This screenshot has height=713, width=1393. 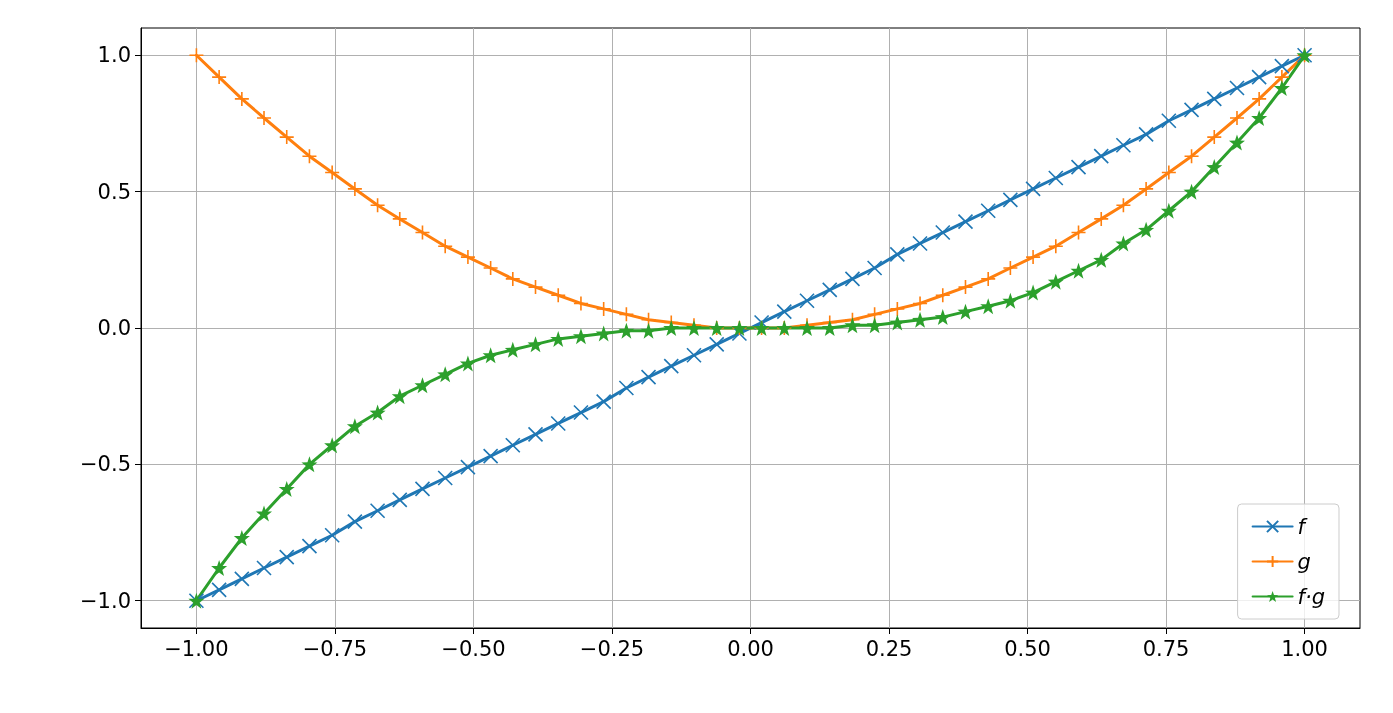 What do you see at coordinates (750, 648) in the screenshot?
I see `x-tick-label: 0.00` at bounding box center [750, 648].